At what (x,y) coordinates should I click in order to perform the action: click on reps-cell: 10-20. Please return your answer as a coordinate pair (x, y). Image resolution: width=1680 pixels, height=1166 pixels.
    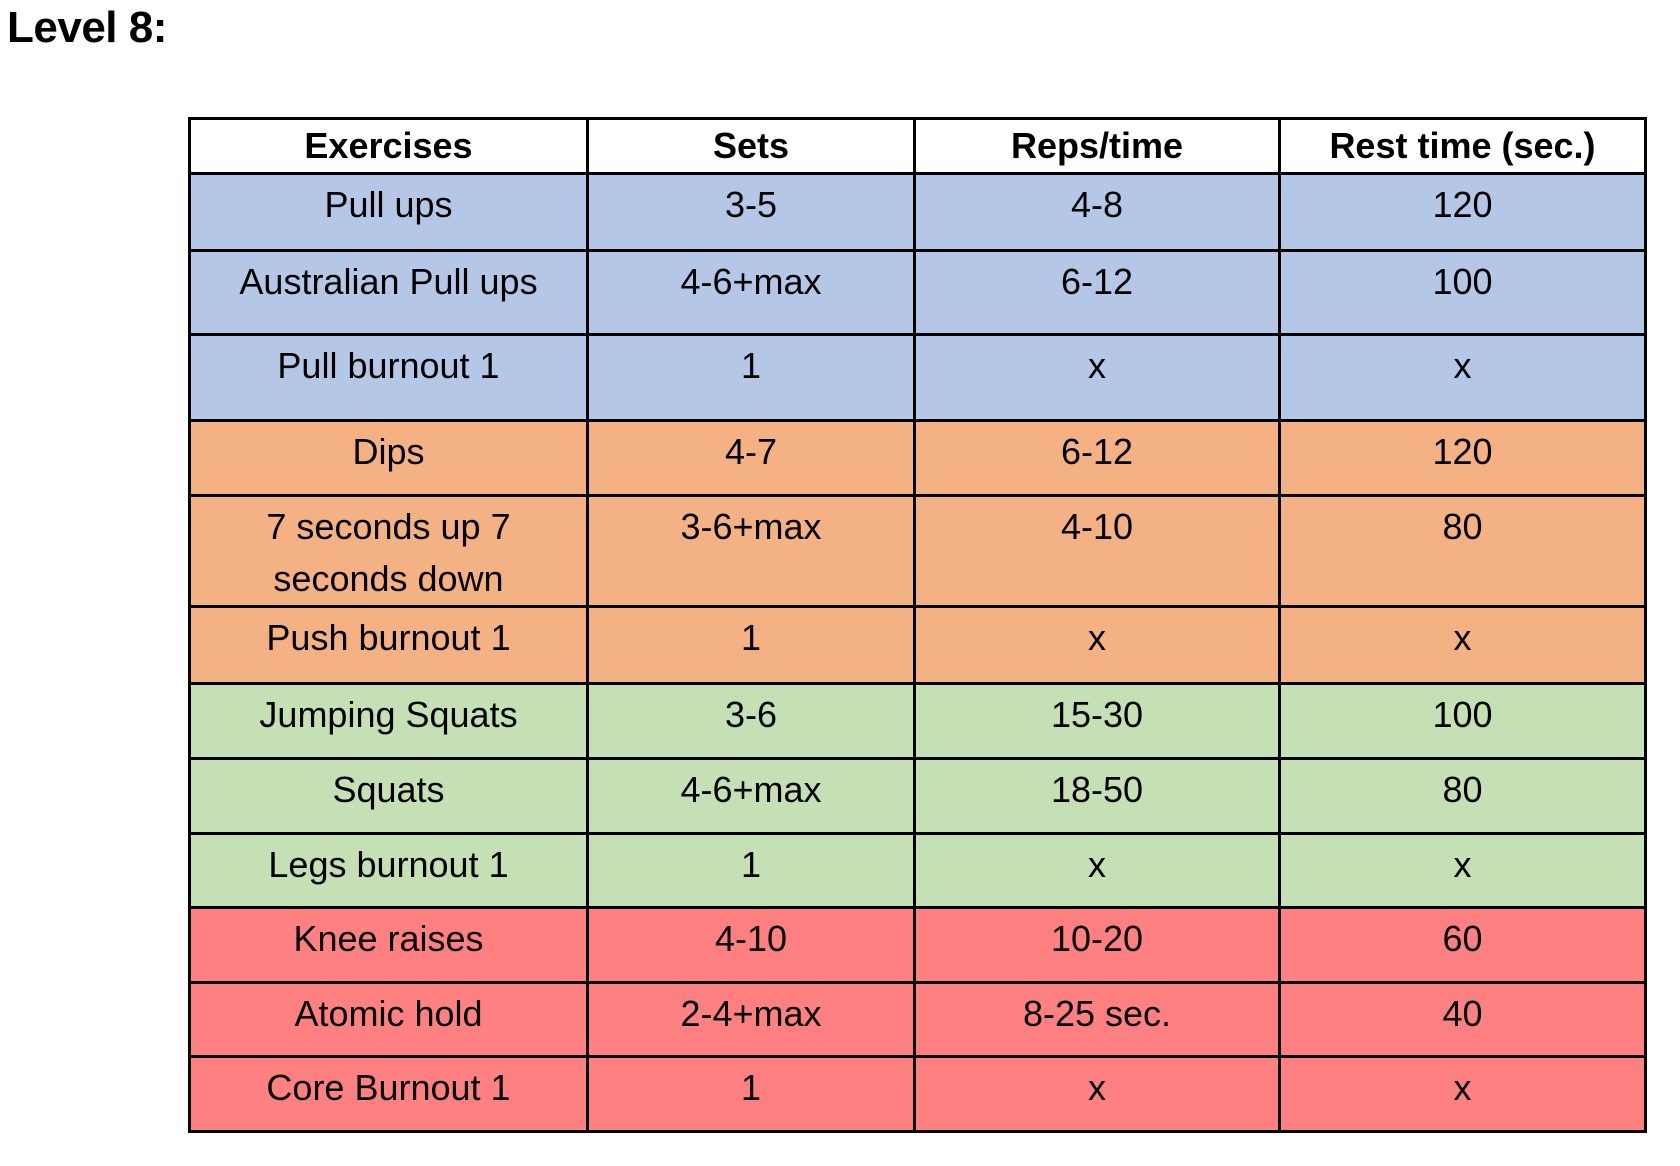
    Looking at the image, I should click on (1097, 945).